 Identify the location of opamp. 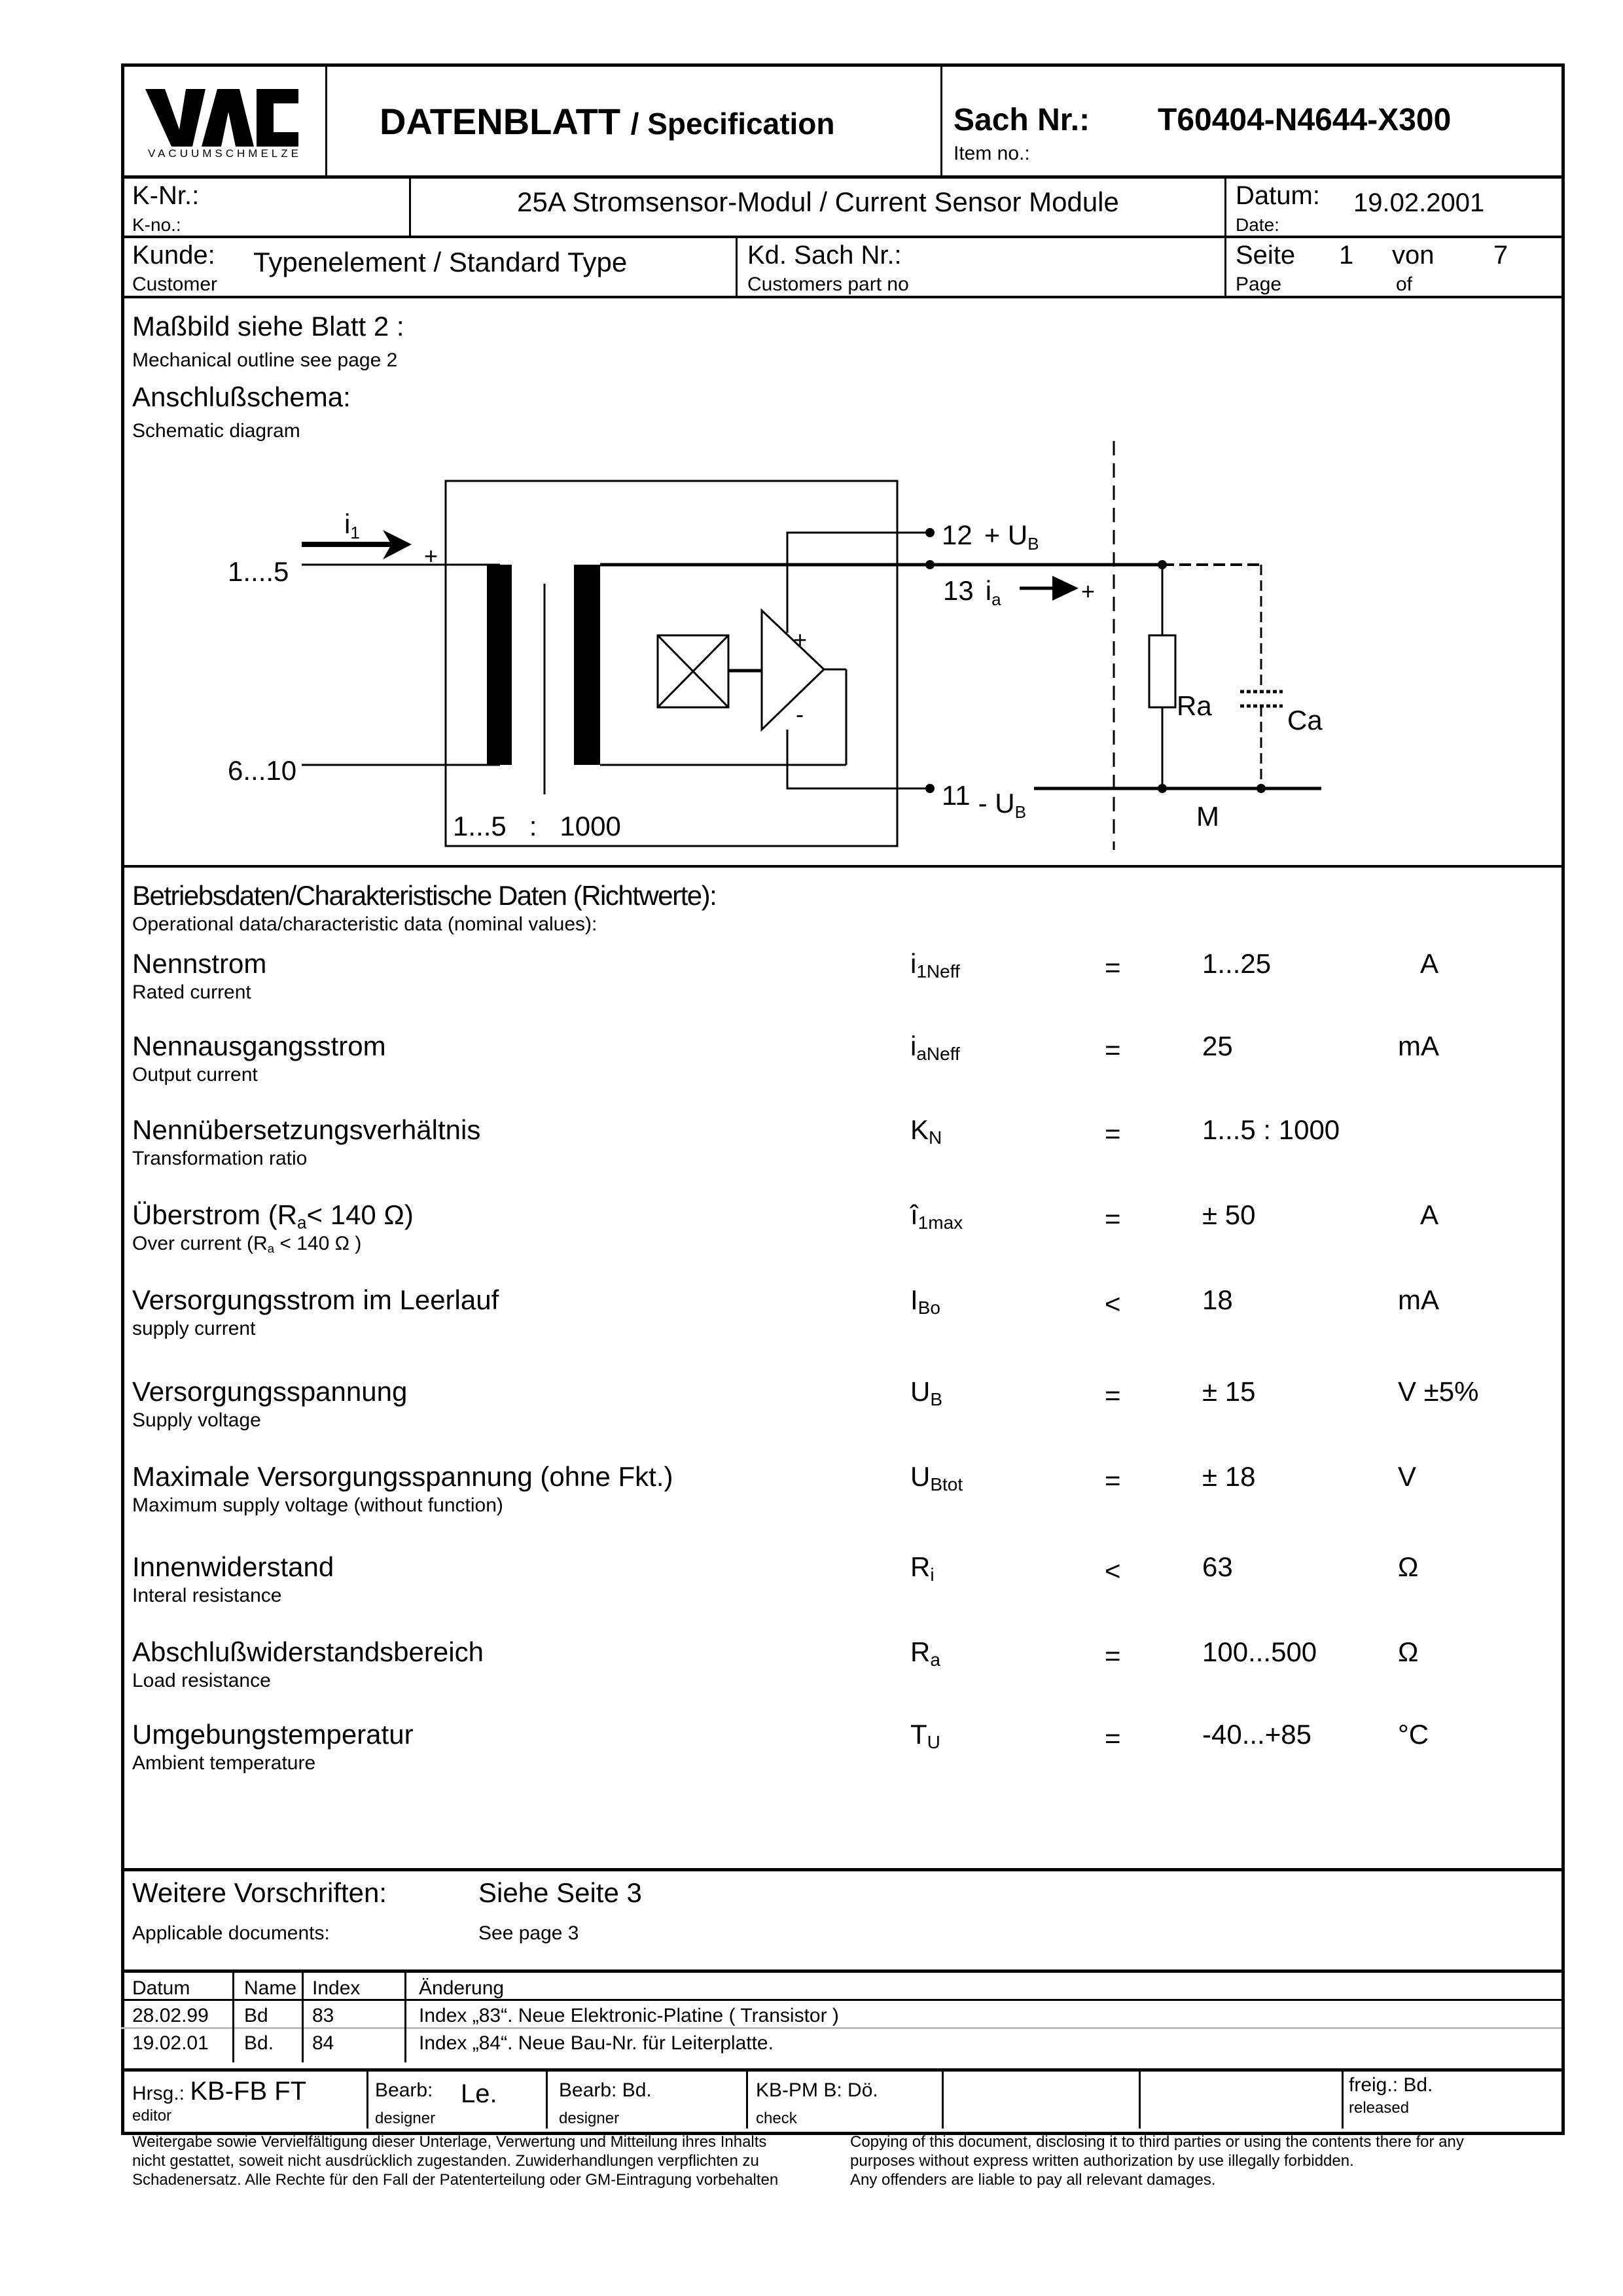
(793, 670).